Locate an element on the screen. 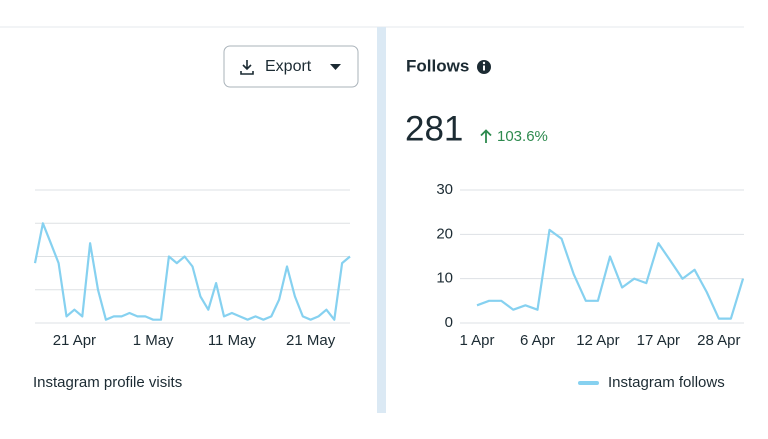  x-tick-label: 17 Apr is located at coordinates (658, 340).